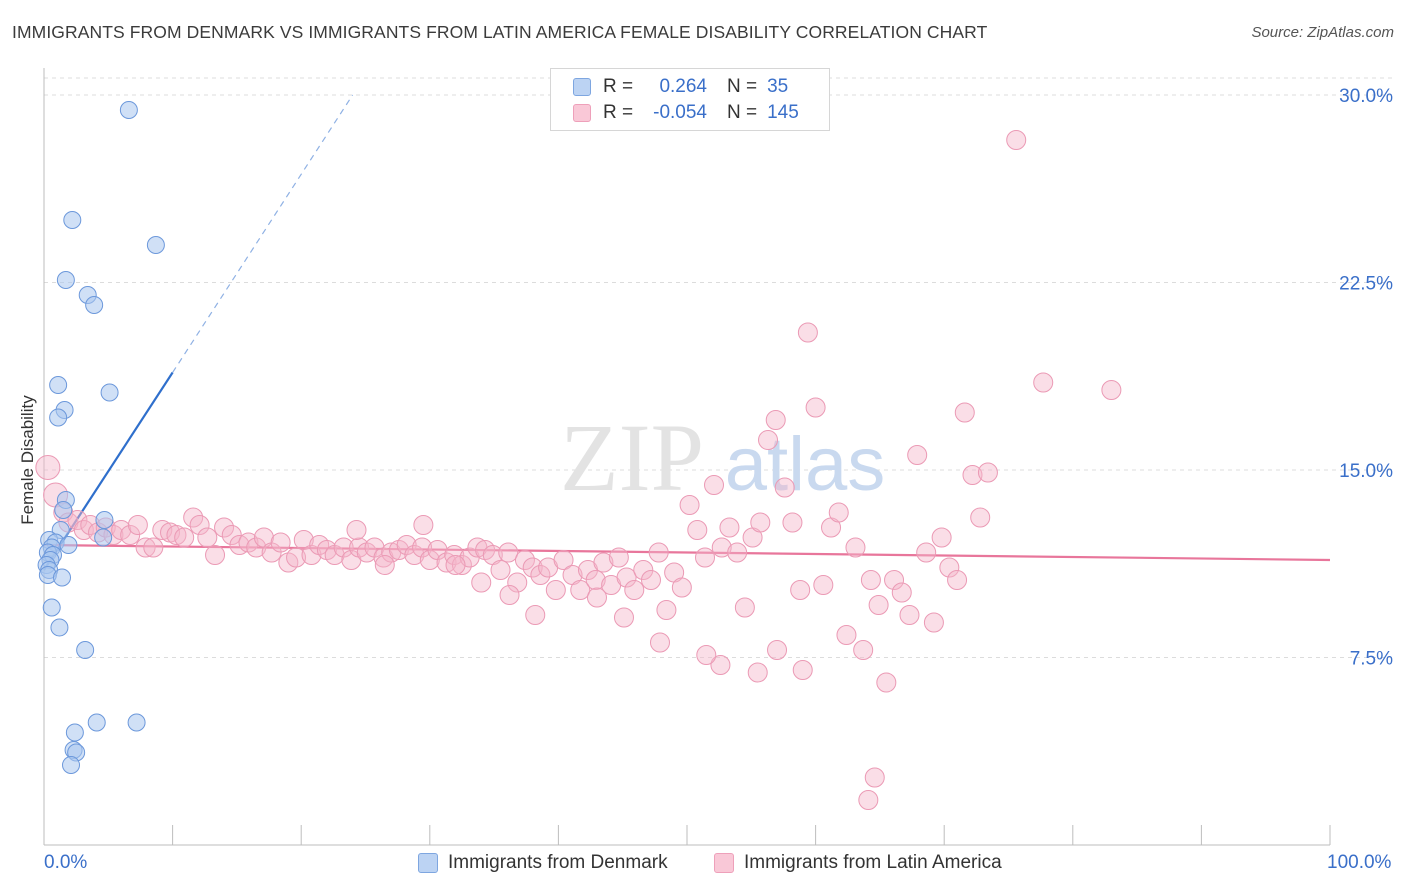 The image size is (1406, 892). Describe the element at coordinates (558, 862) in the screenshot. I see `legend-label-denmark: Immigrants from Denmark` at that location.